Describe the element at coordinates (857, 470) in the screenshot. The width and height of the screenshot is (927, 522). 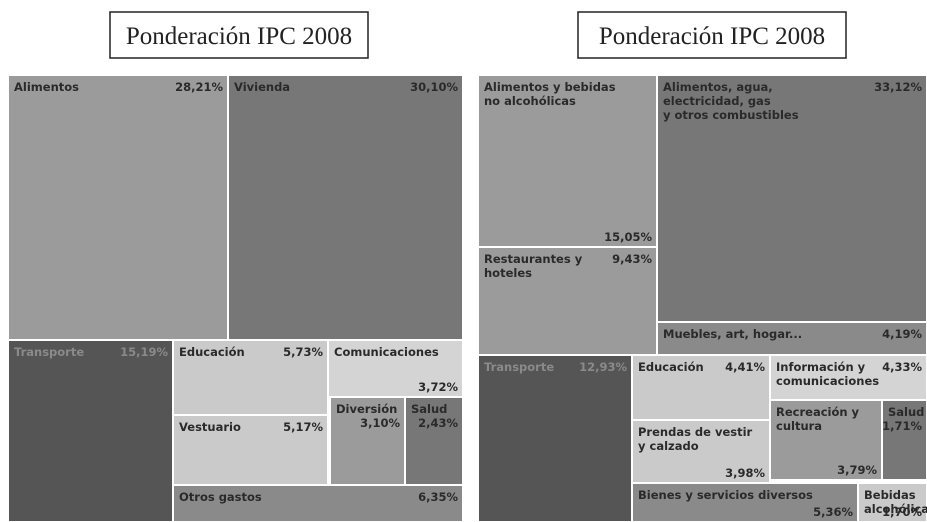
I see `value-label: 3,79%` at that location.